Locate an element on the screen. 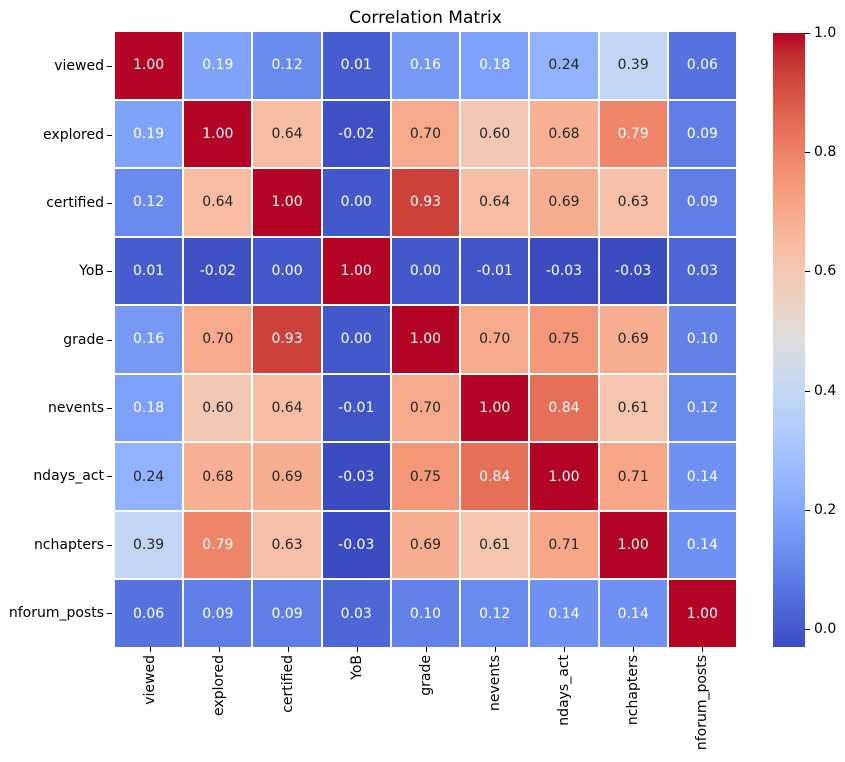  chart-title: Correlation Matrix is located at coordinates (425, 18).